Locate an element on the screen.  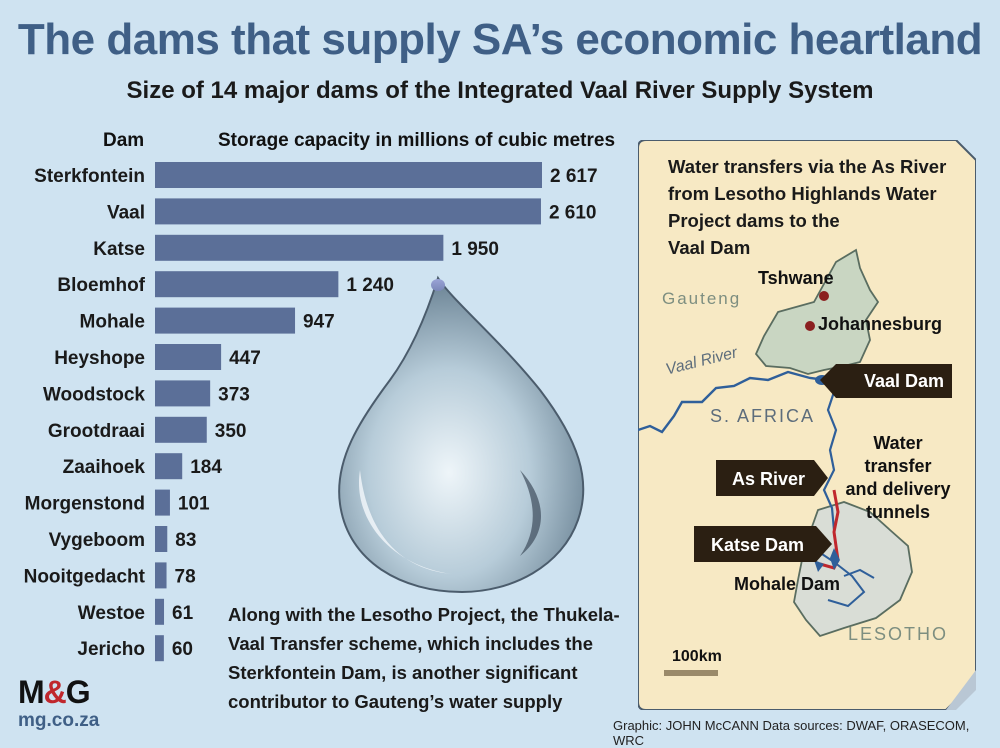
map-caption-line-2: from Lesotho Highlands Water is located at coordinates (802, 193).